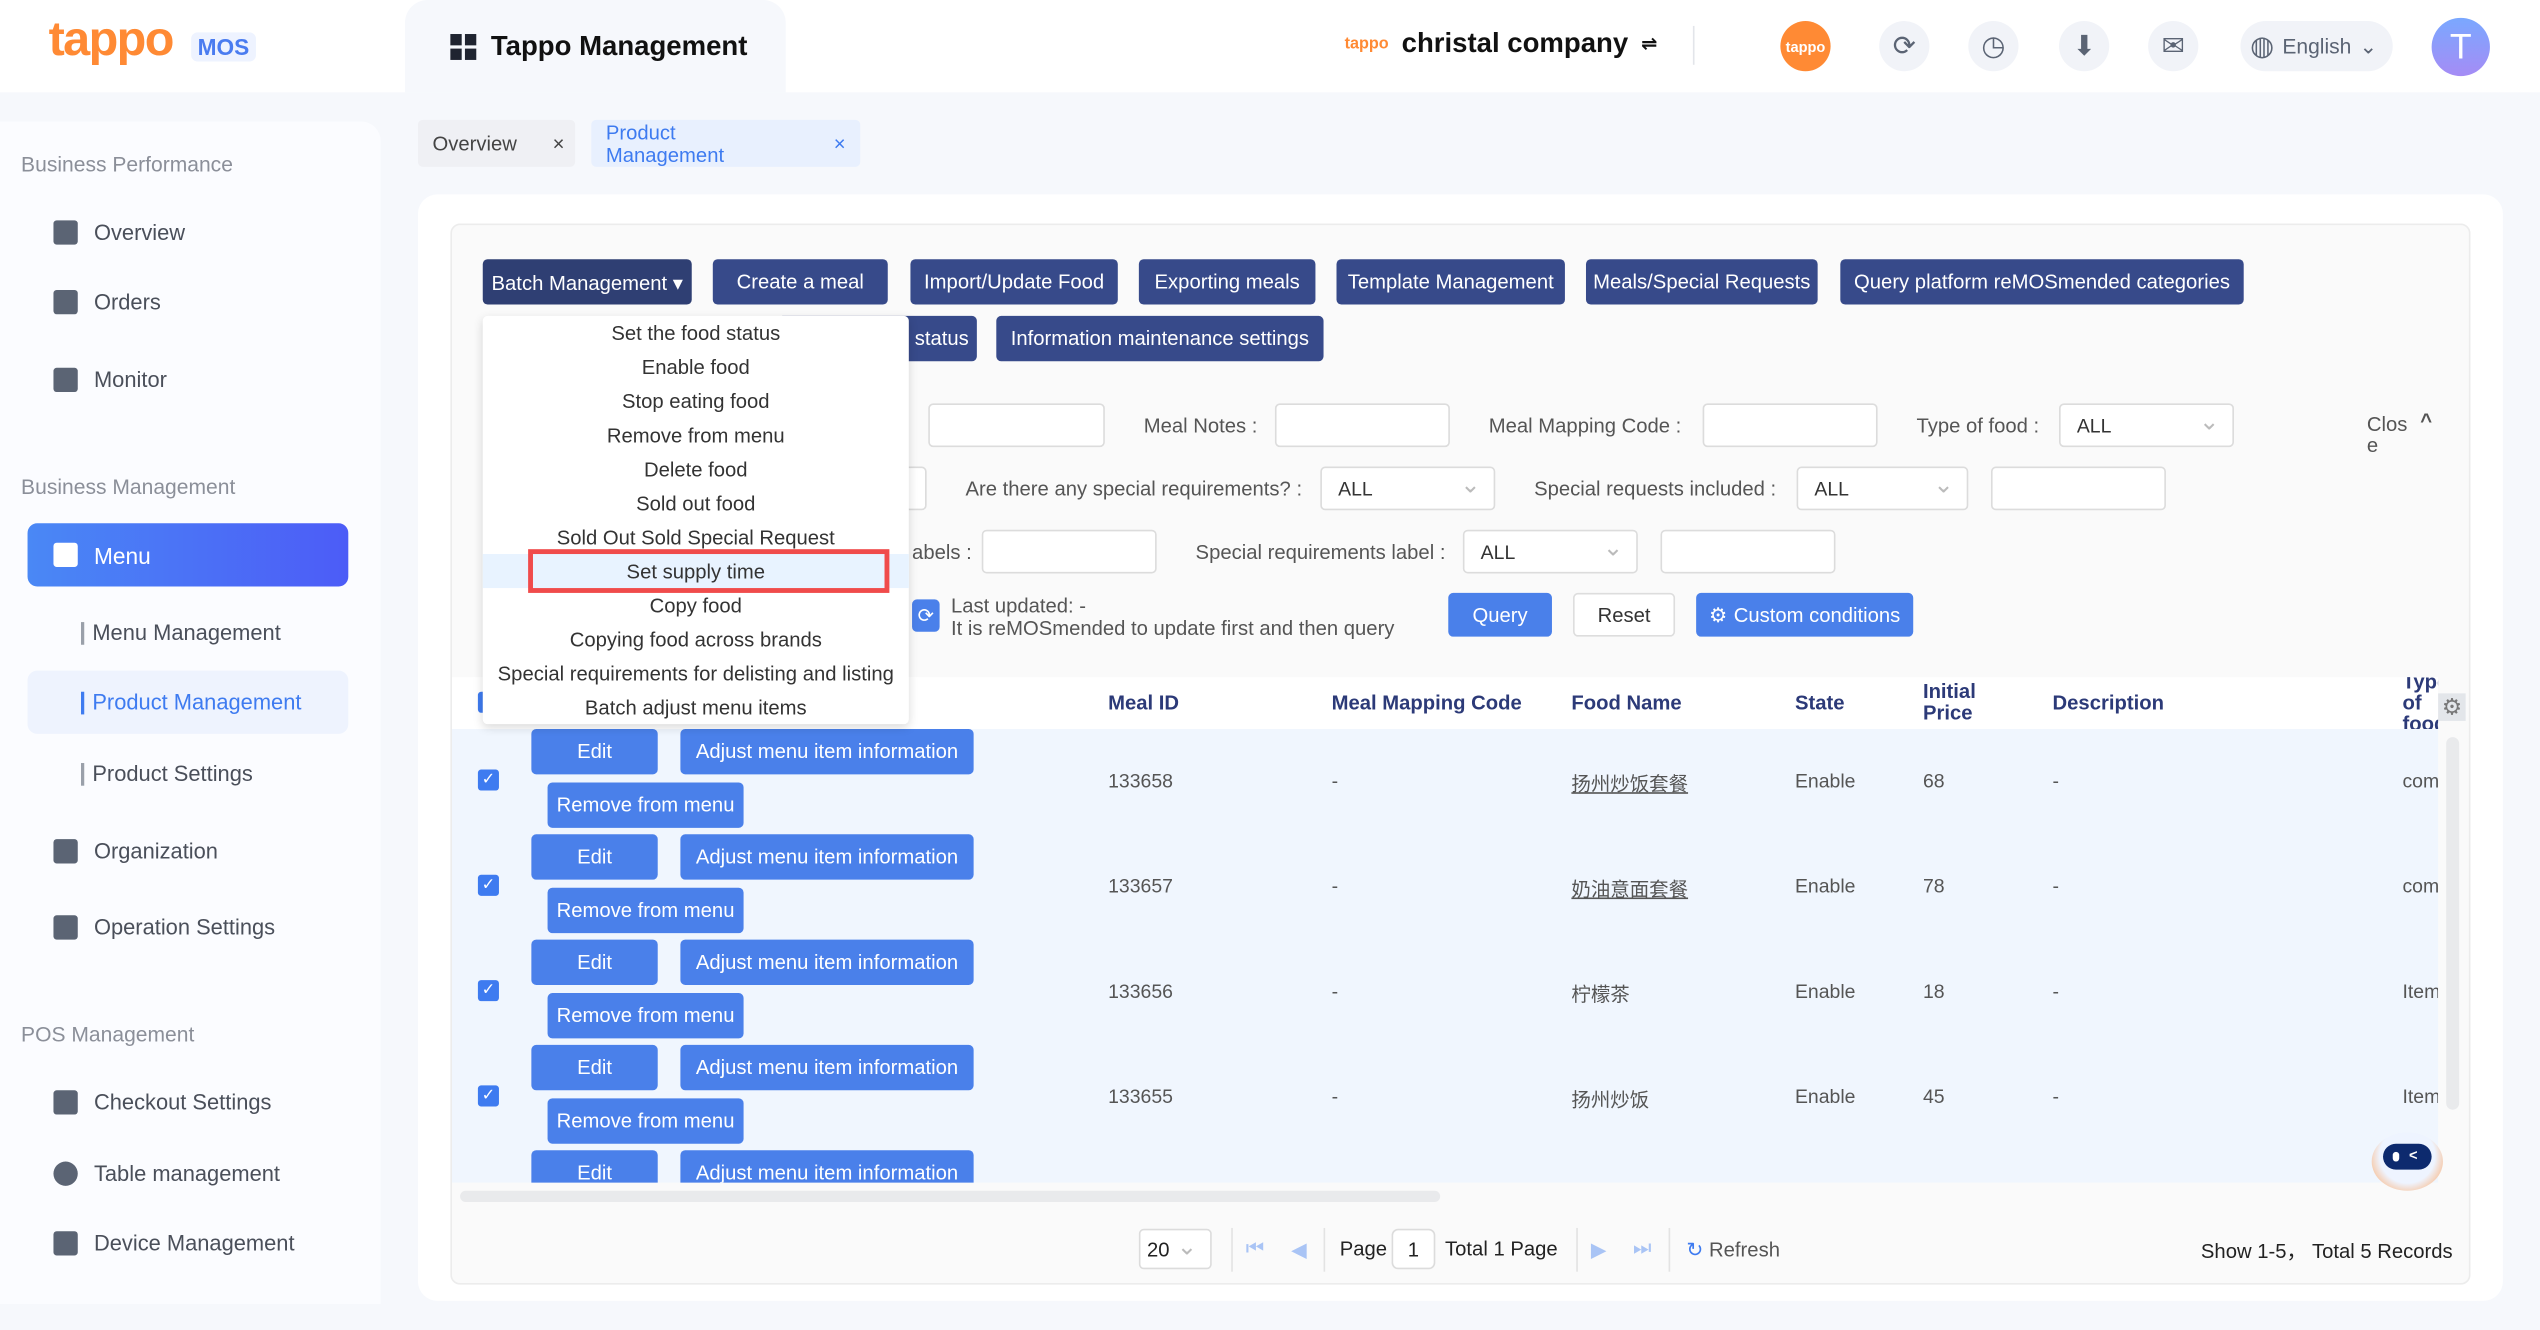 Image resolution: width=2540 pixels, height=1330 pixels. Describe the element at coordinates (1949, 702) in the screenshot. I see `column-header: Initial Price` at that location.